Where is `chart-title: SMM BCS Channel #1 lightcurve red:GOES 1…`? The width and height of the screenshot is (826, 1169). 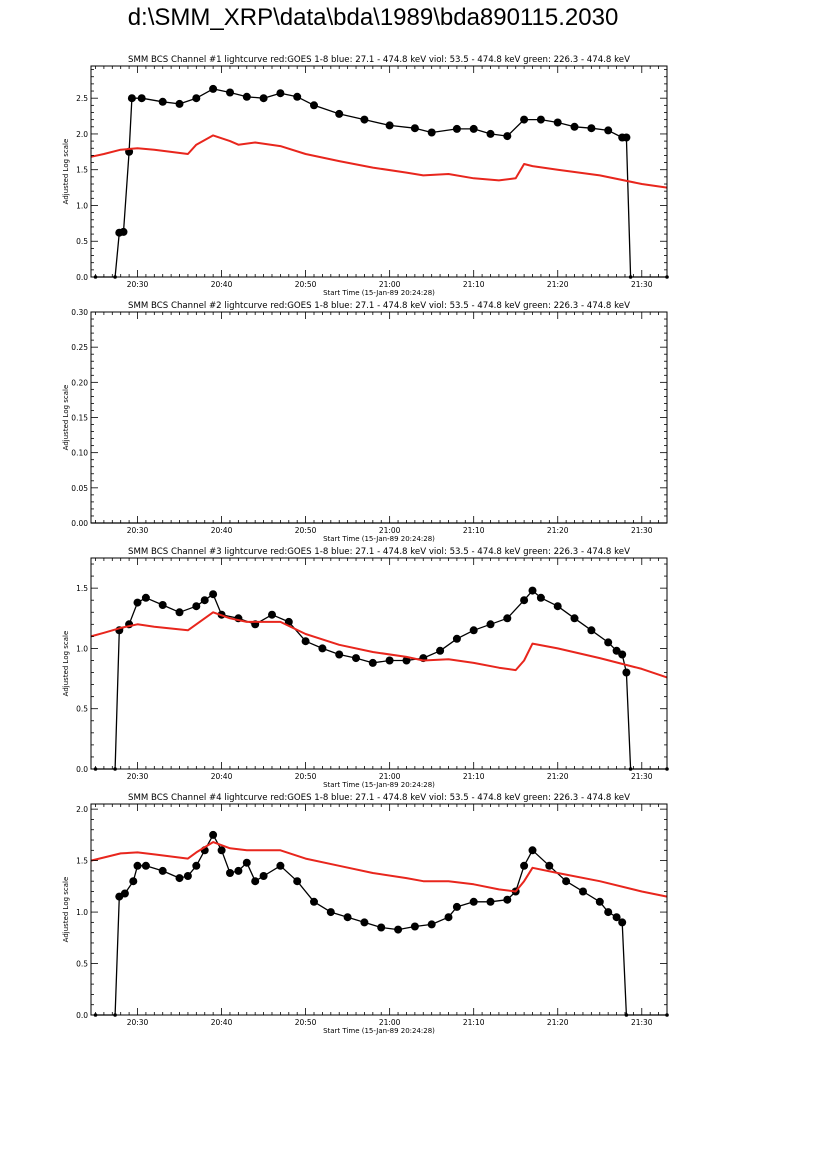 chart-title: SMM BCS Channel #1 lightcurve red:GOES 1… is located at coordinates (379, 60).